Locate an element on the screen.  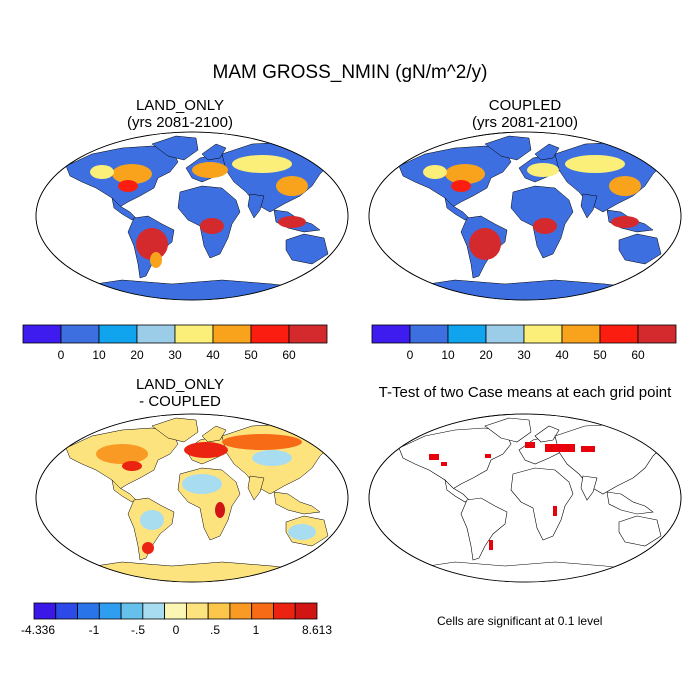
panel2-title: COUPLED (yrs 2081-2100) is located at coordinates (525, 114).